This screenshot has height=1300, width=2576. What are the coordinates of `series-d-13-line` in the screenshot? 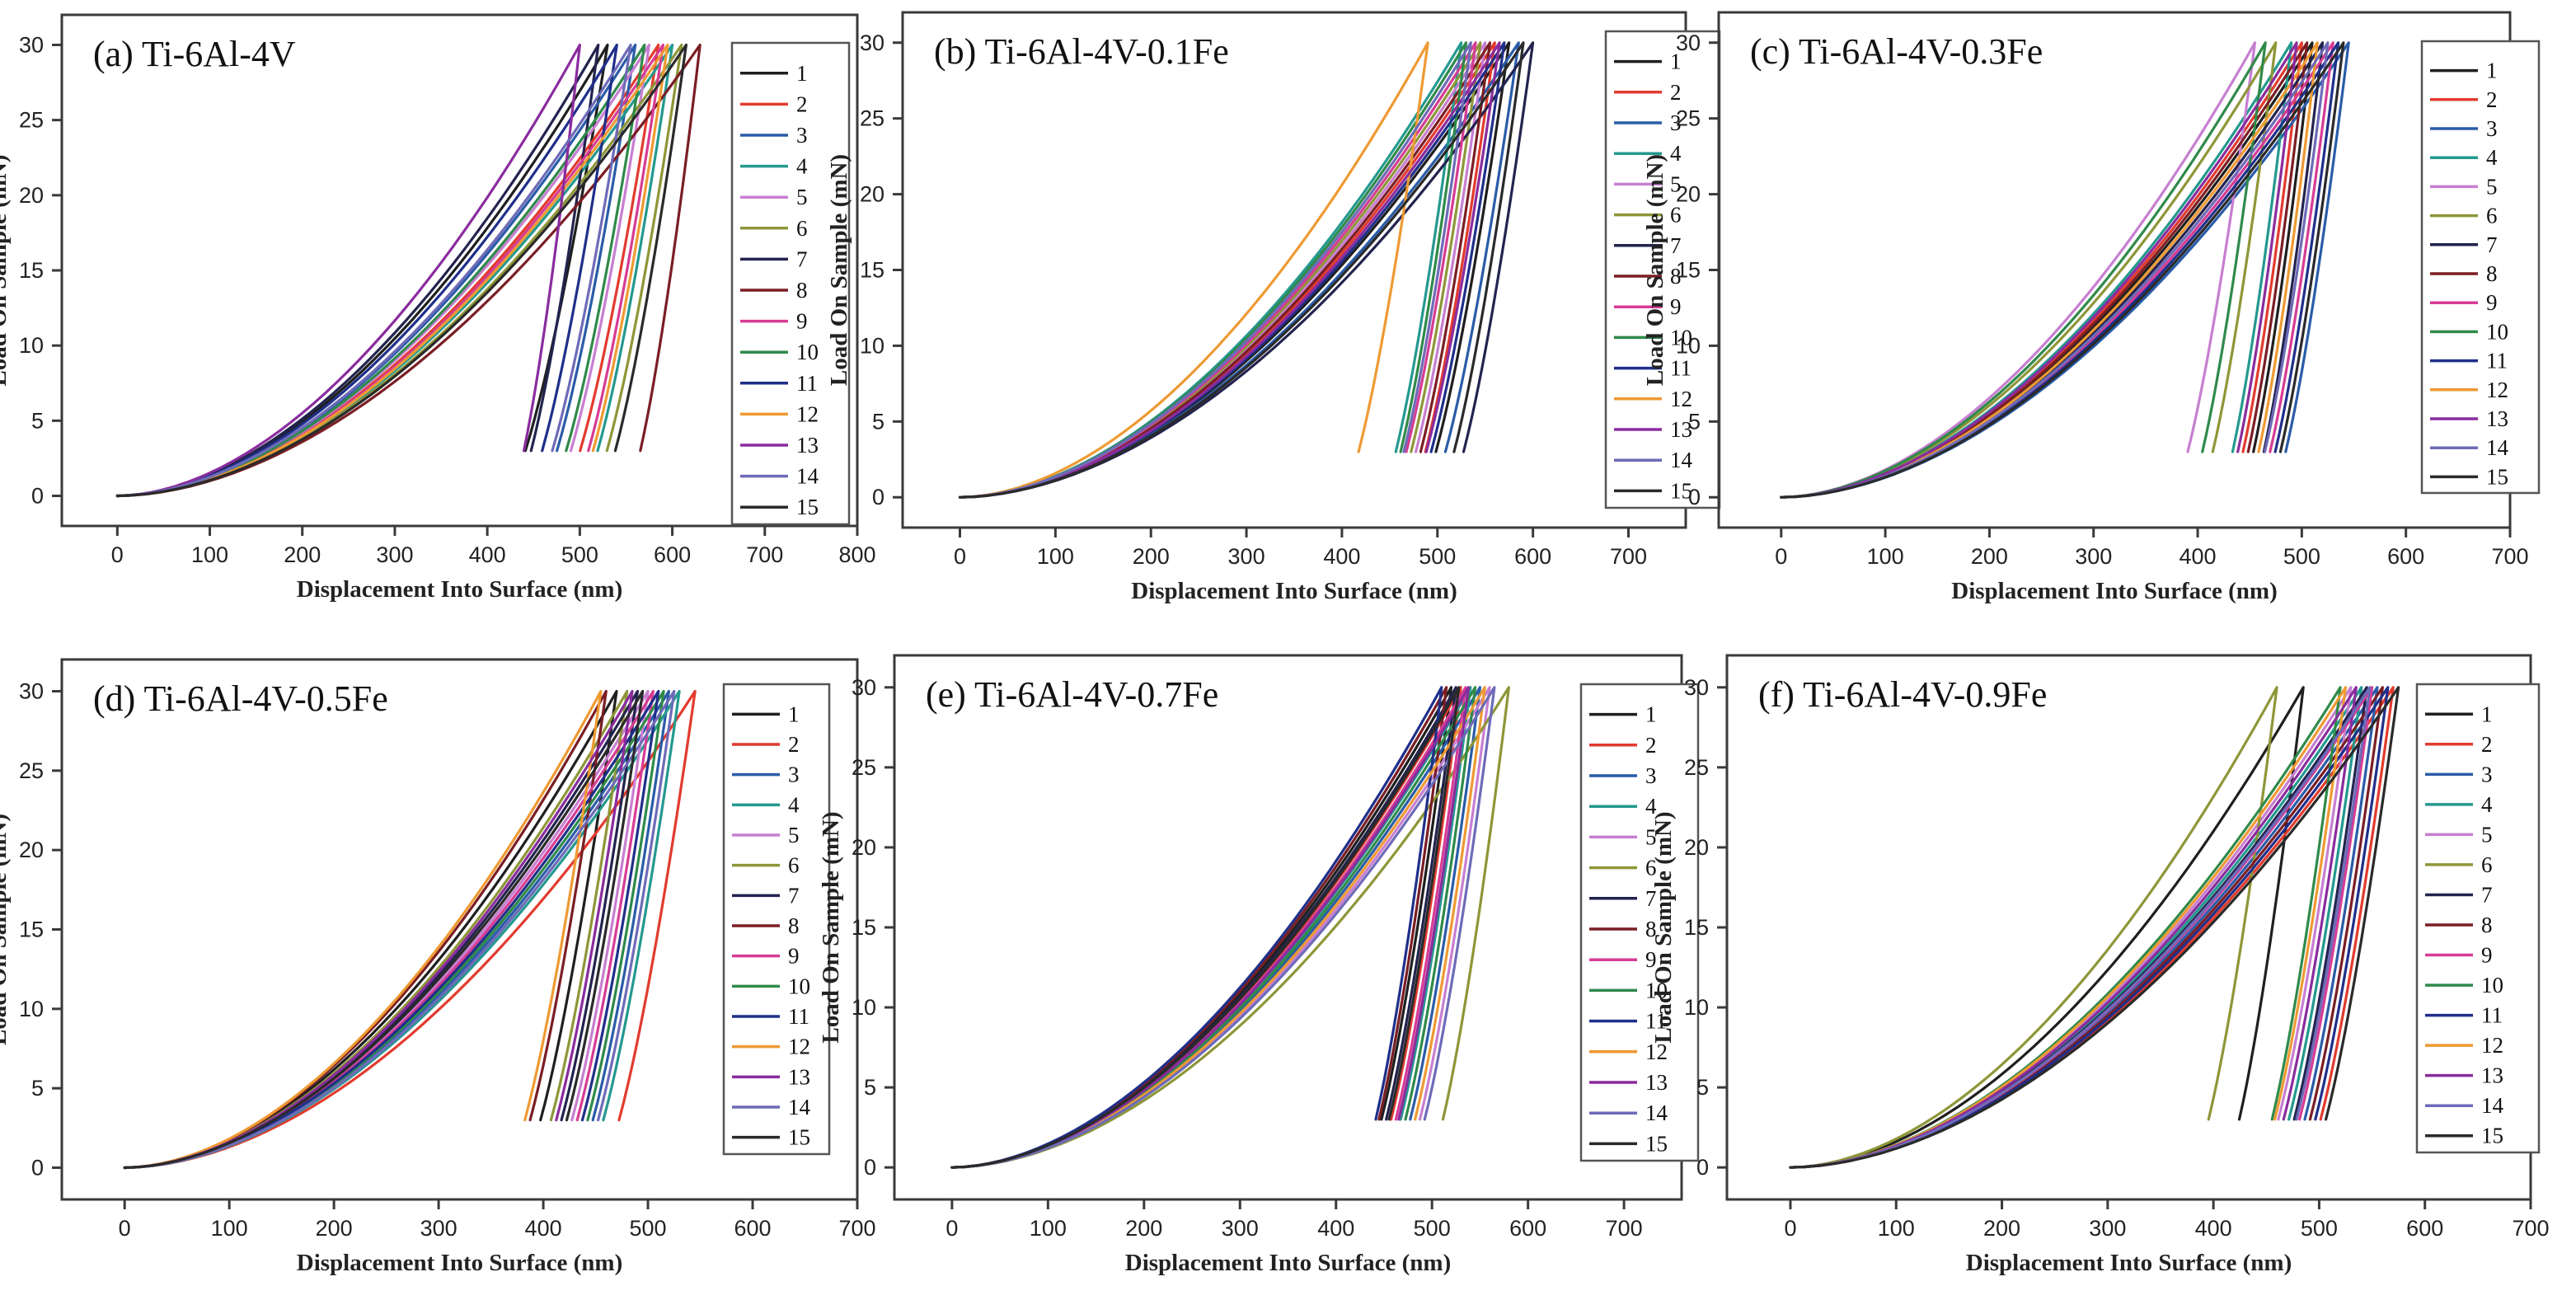 It's located at (379, 930).